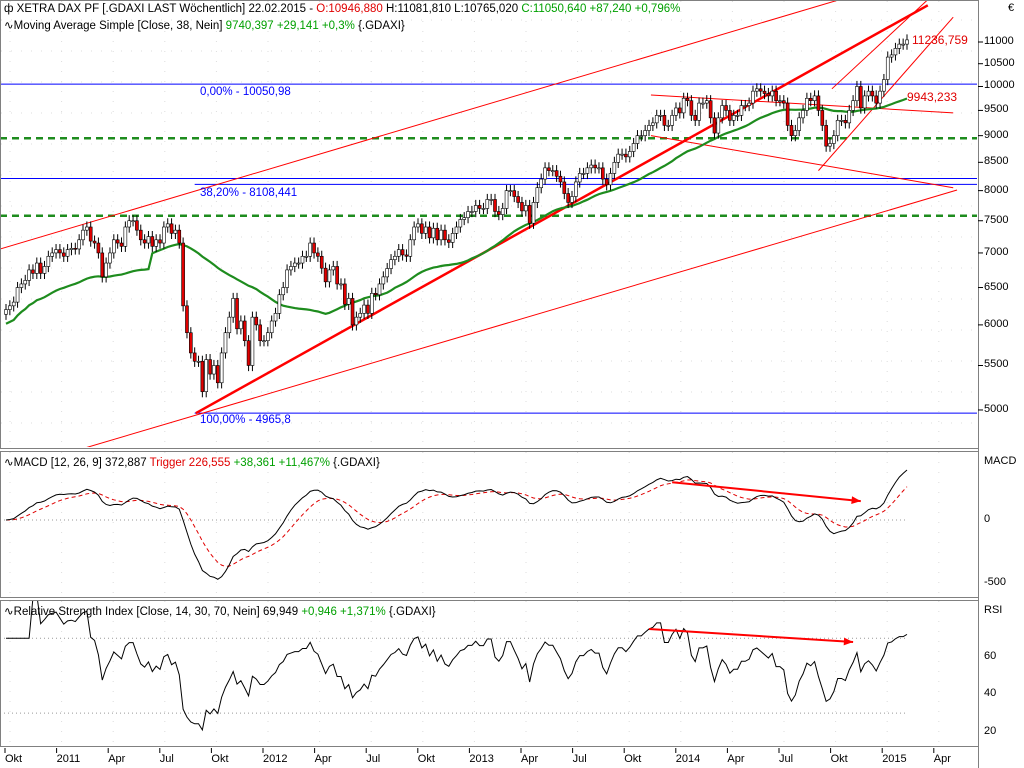 This screenshot has height=768, width=1024. Describe the element at coordinates (996, 323) in the screenshot. I see `price-tick: 6000` at that location.